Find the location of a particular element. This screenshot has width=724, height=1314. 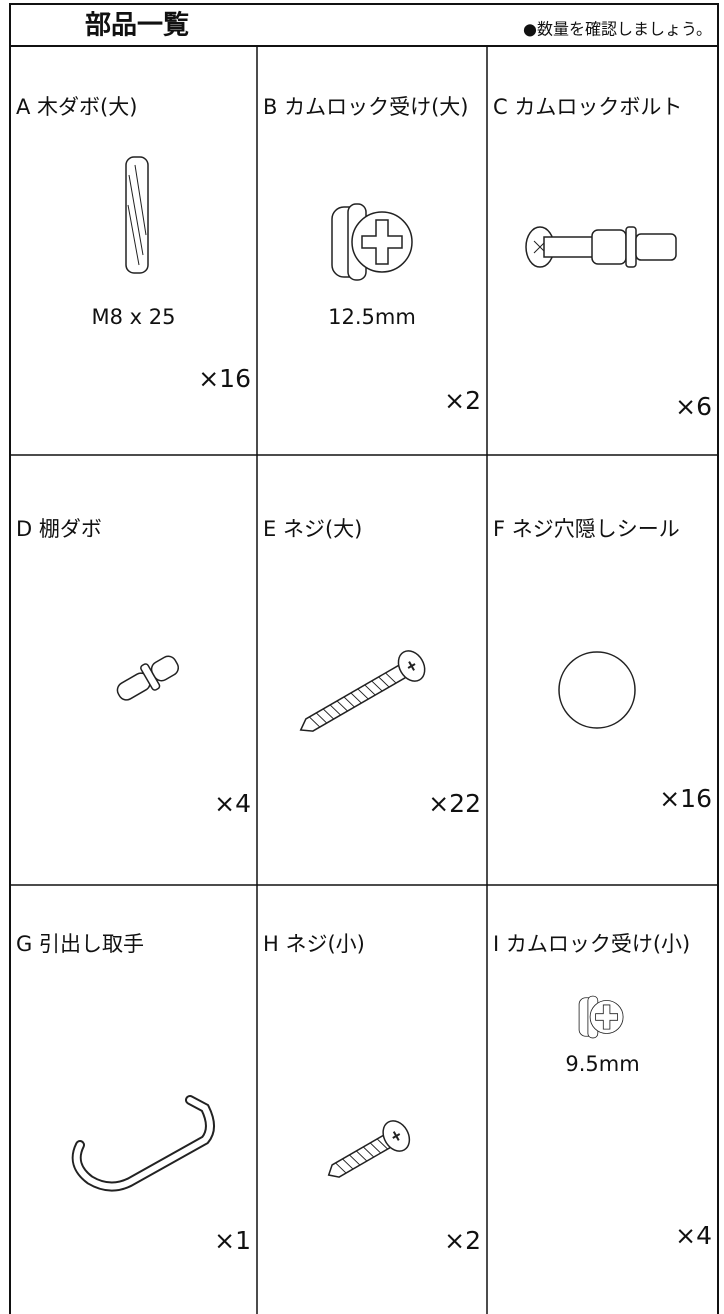

part-label: C カムロックボルト is located at coordinates (587, 107).